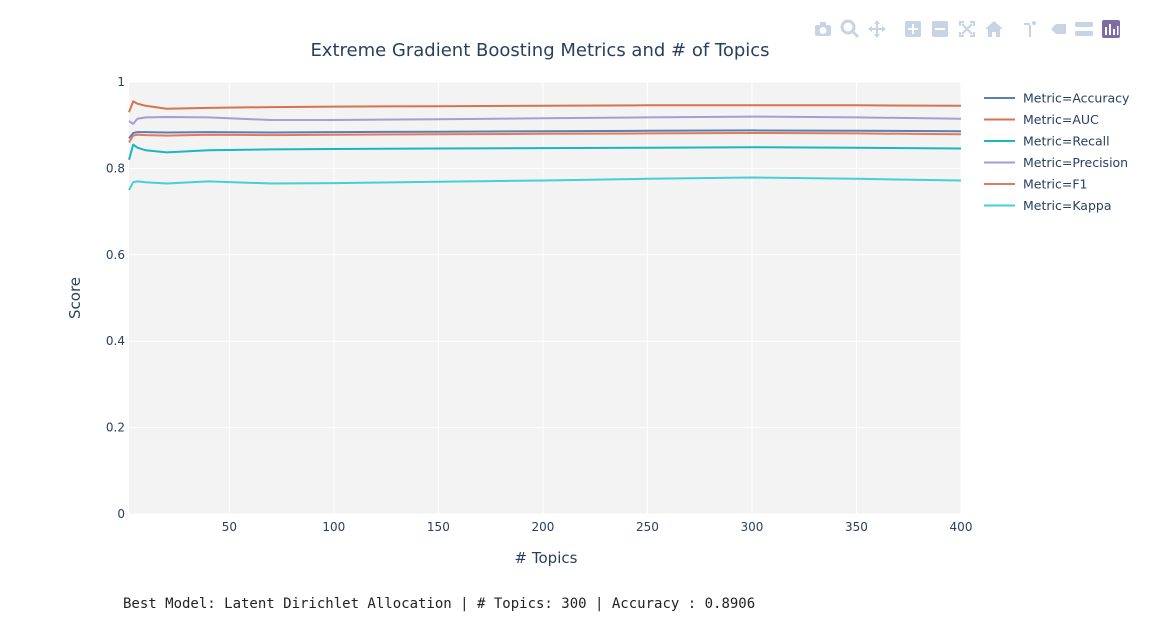 The image size is (1157, 629). What do you see at coordinates (856, 527) in the screenshot?
I see `x-tick-label: 350` at bounding box center [856, 527].